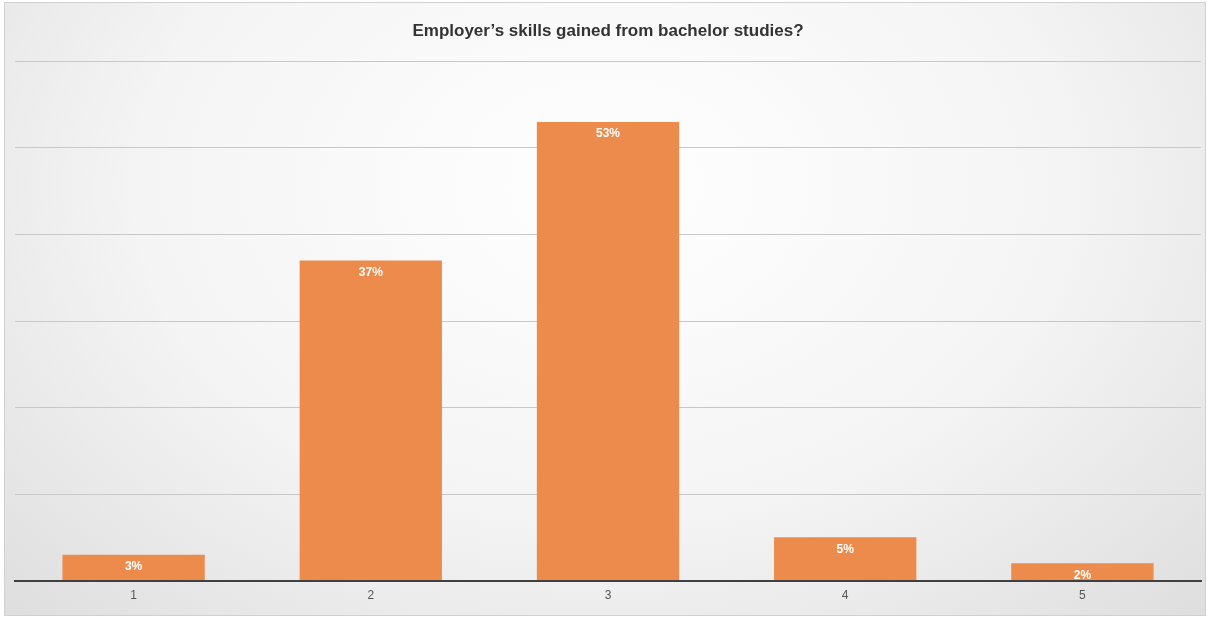 The height and width of the screenshot is (617, 1208). Describe the element at coordinates (608, 595) in the screenshot. I see `x-tick-label: 3` at that location.